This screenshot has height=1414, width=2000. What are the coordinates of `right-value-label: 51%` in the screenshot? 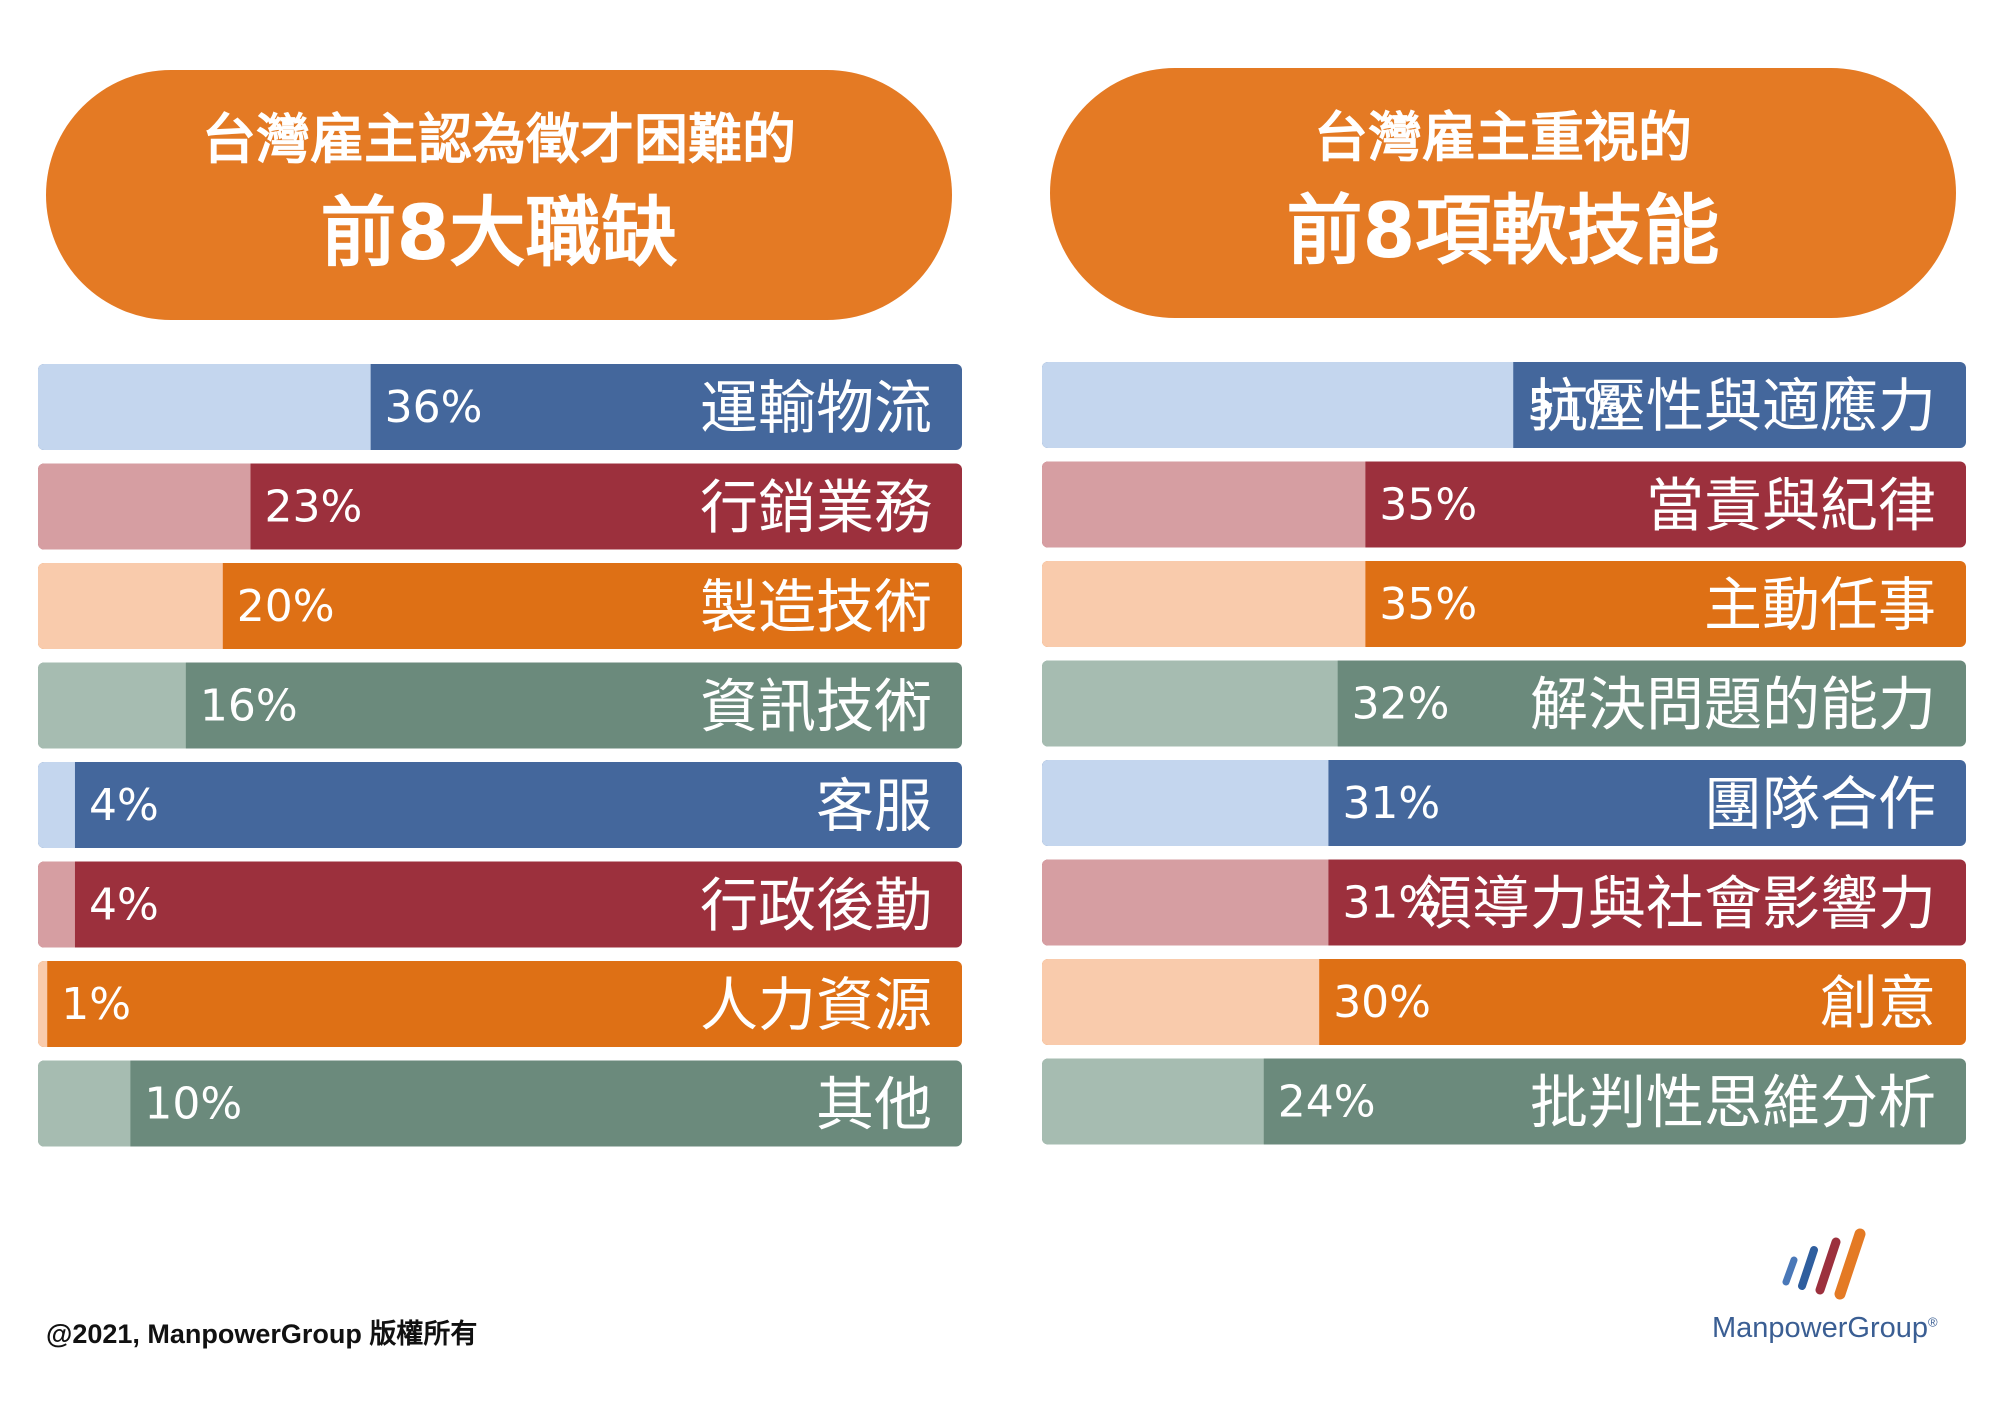 It's located at (1576, 405).